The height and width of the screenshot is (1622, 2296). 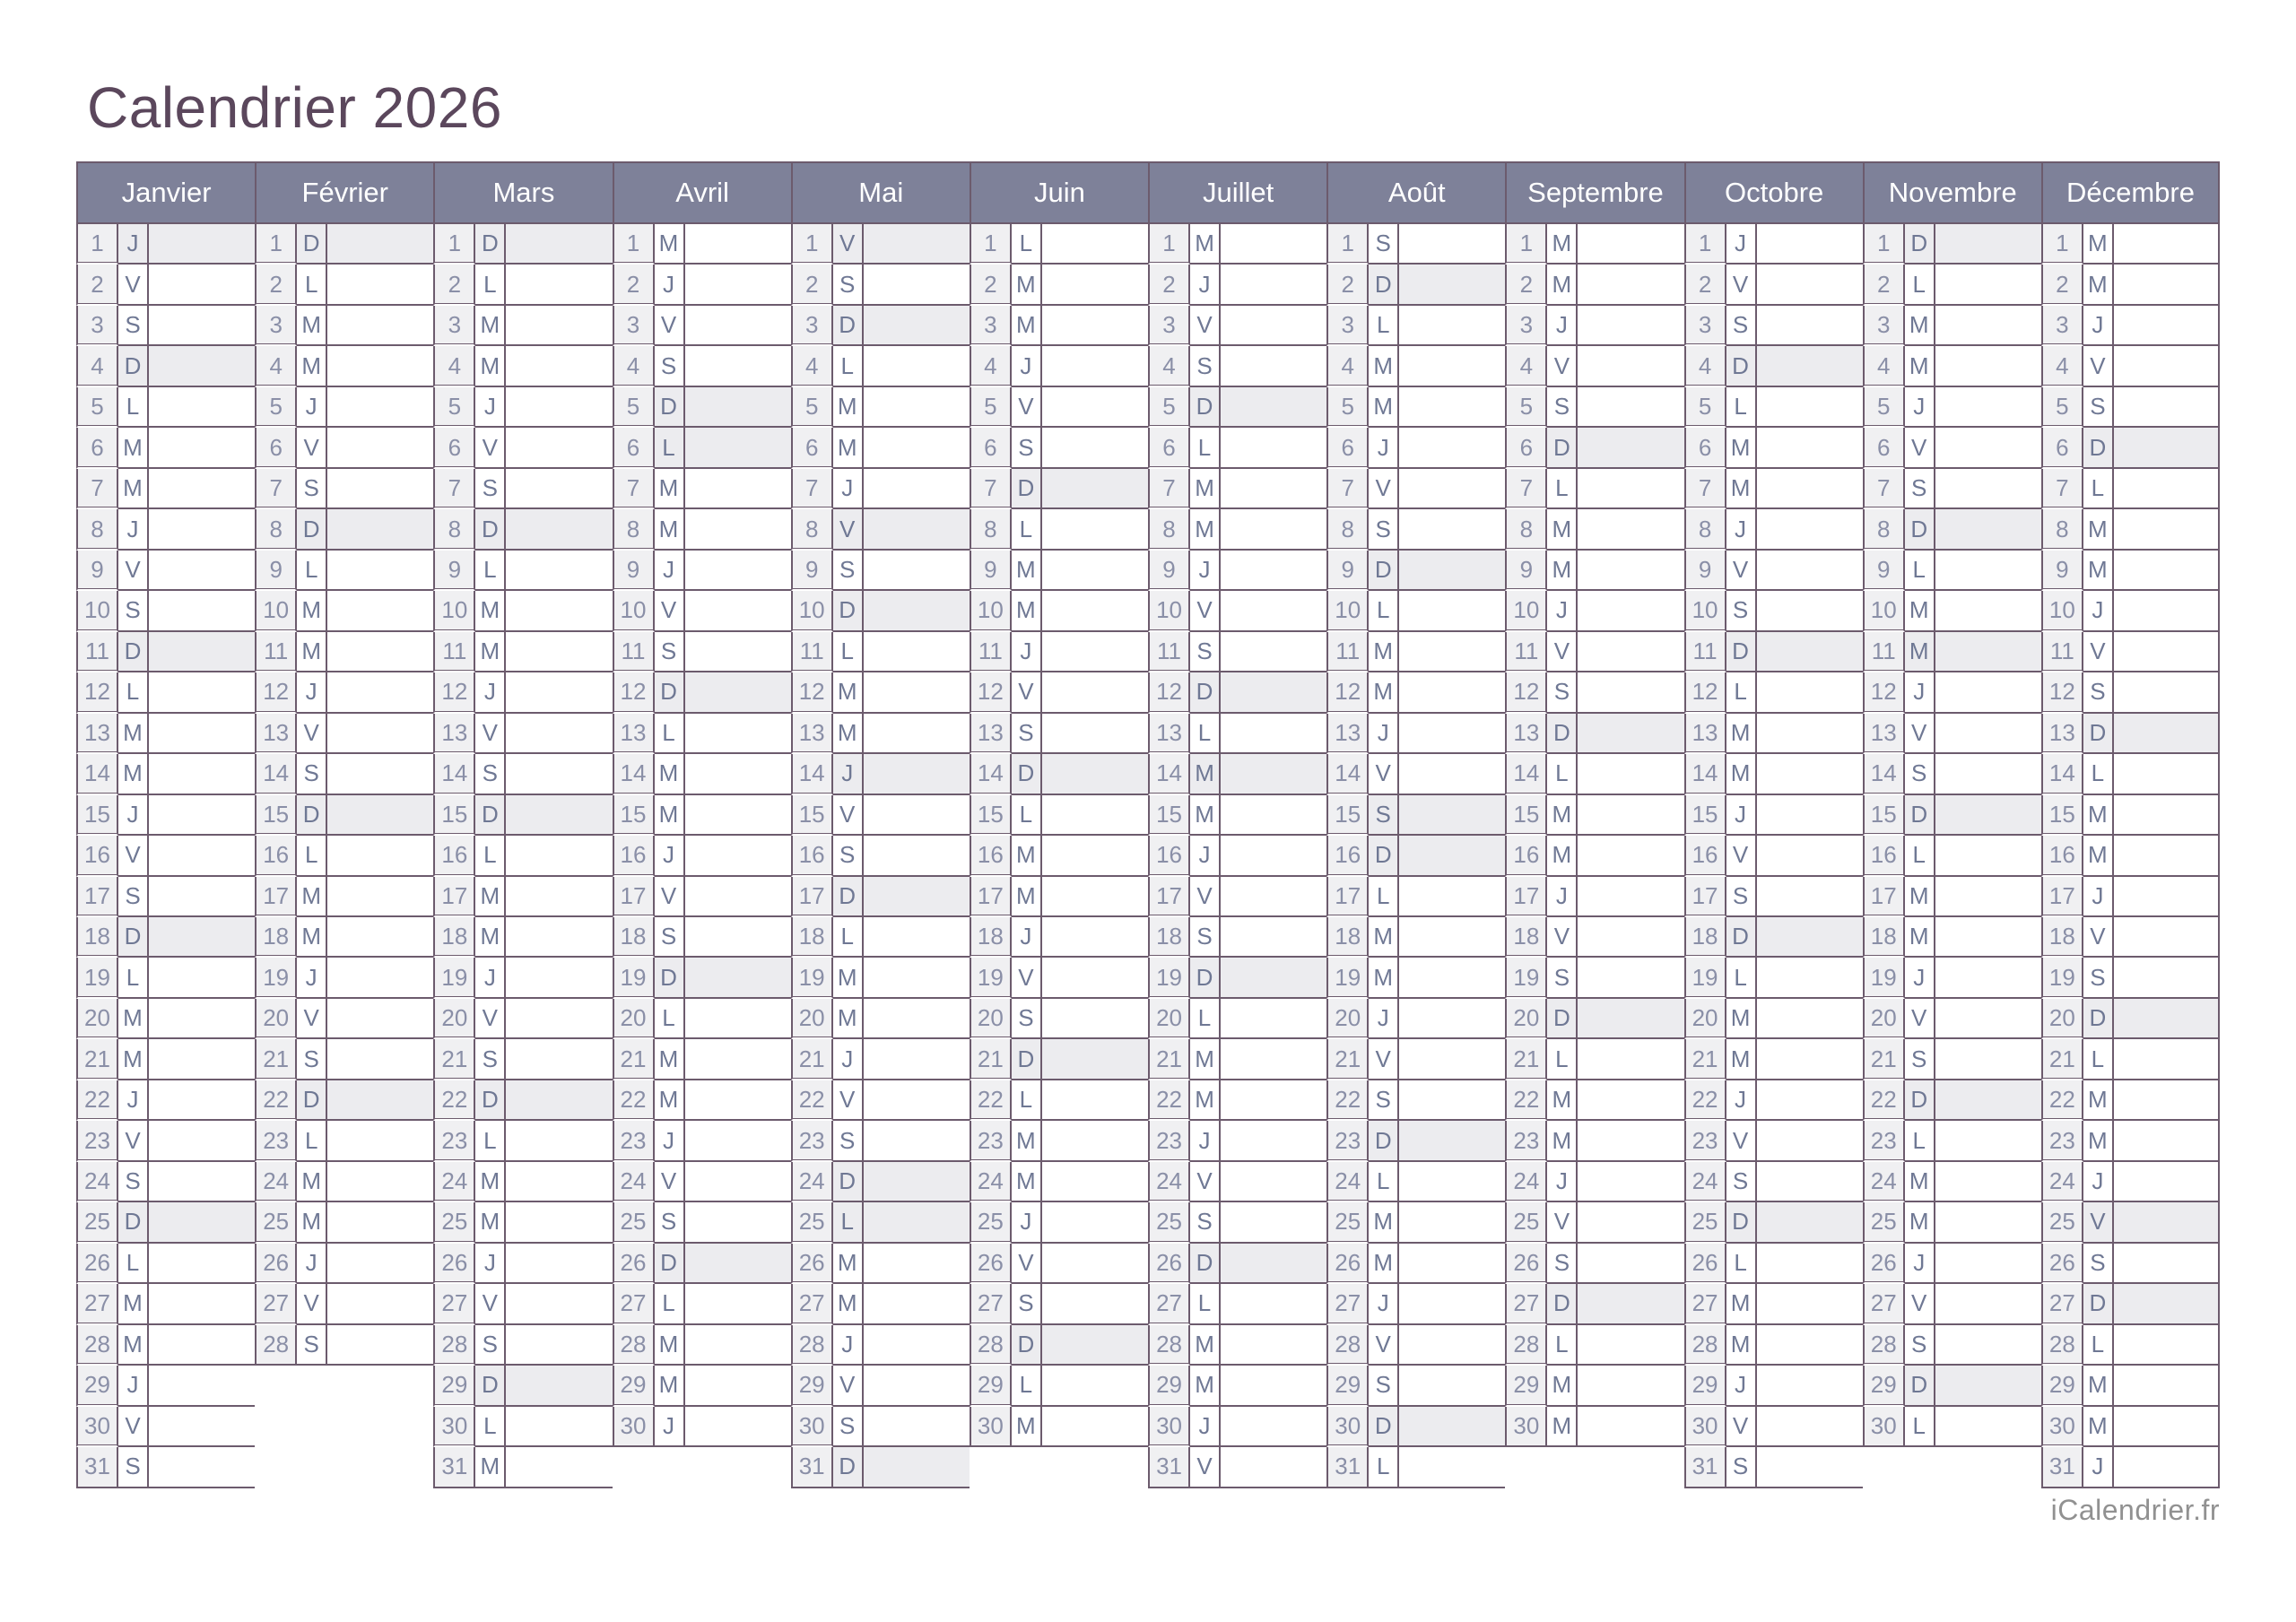 What do you see at coordinates (1594, 1141) in the screenshot?
I see `day-row: 23 M` at bounding box center [1594, 1141].